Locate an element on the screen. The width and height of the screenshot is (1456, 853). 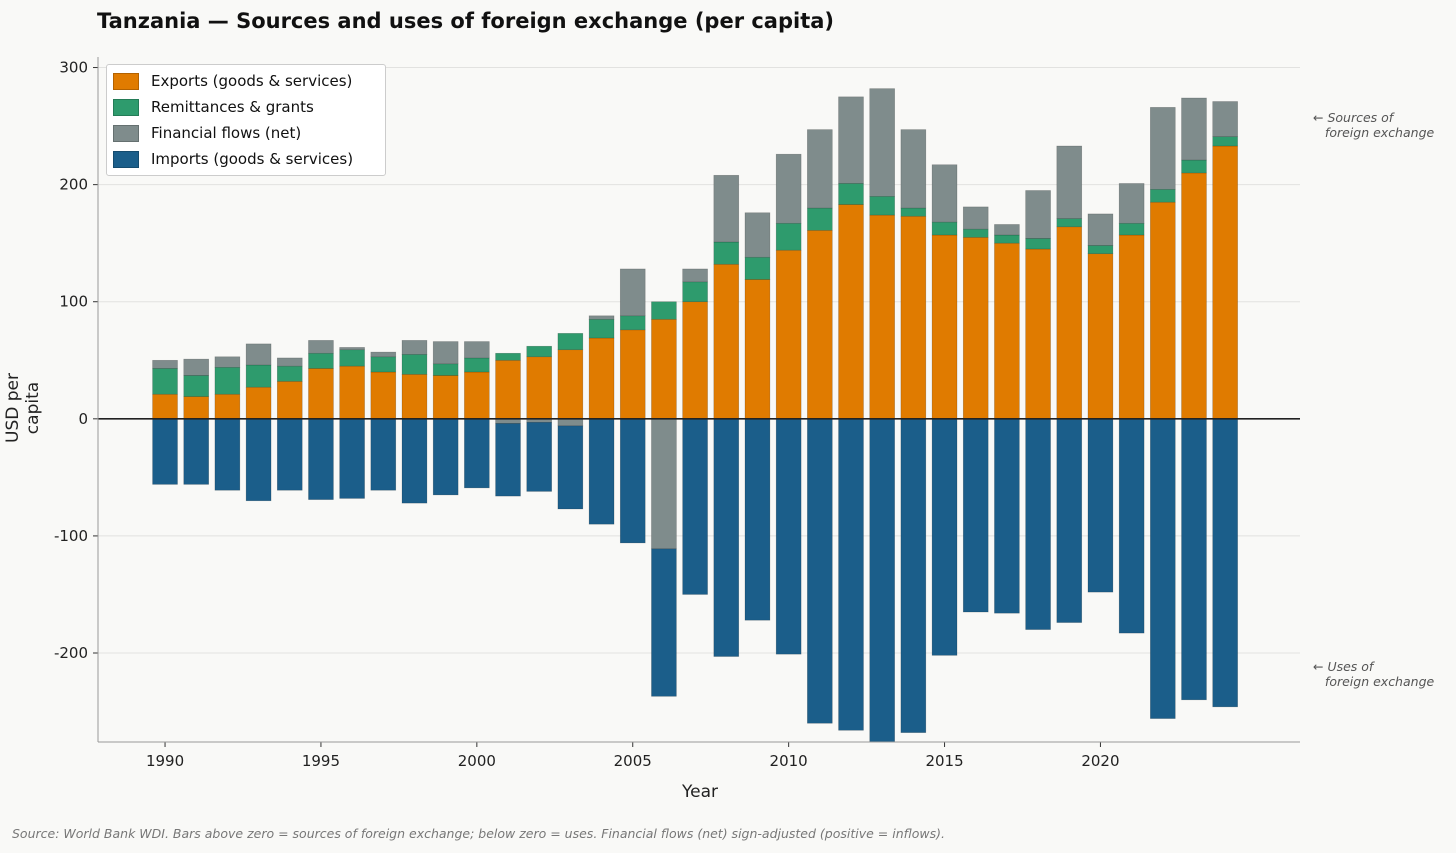
x-tick-label: 2005 is located at coordinates (633, 761).